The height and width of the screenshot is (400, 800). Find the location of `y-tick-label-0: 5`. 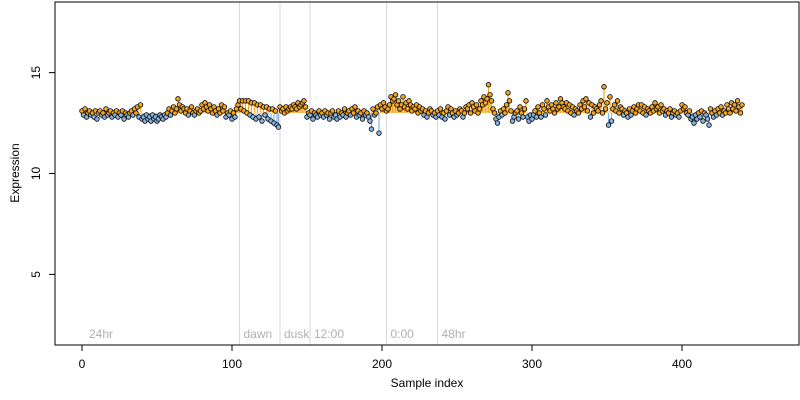

y-tick-label-0: 5 is located at coordinates (36, 274).